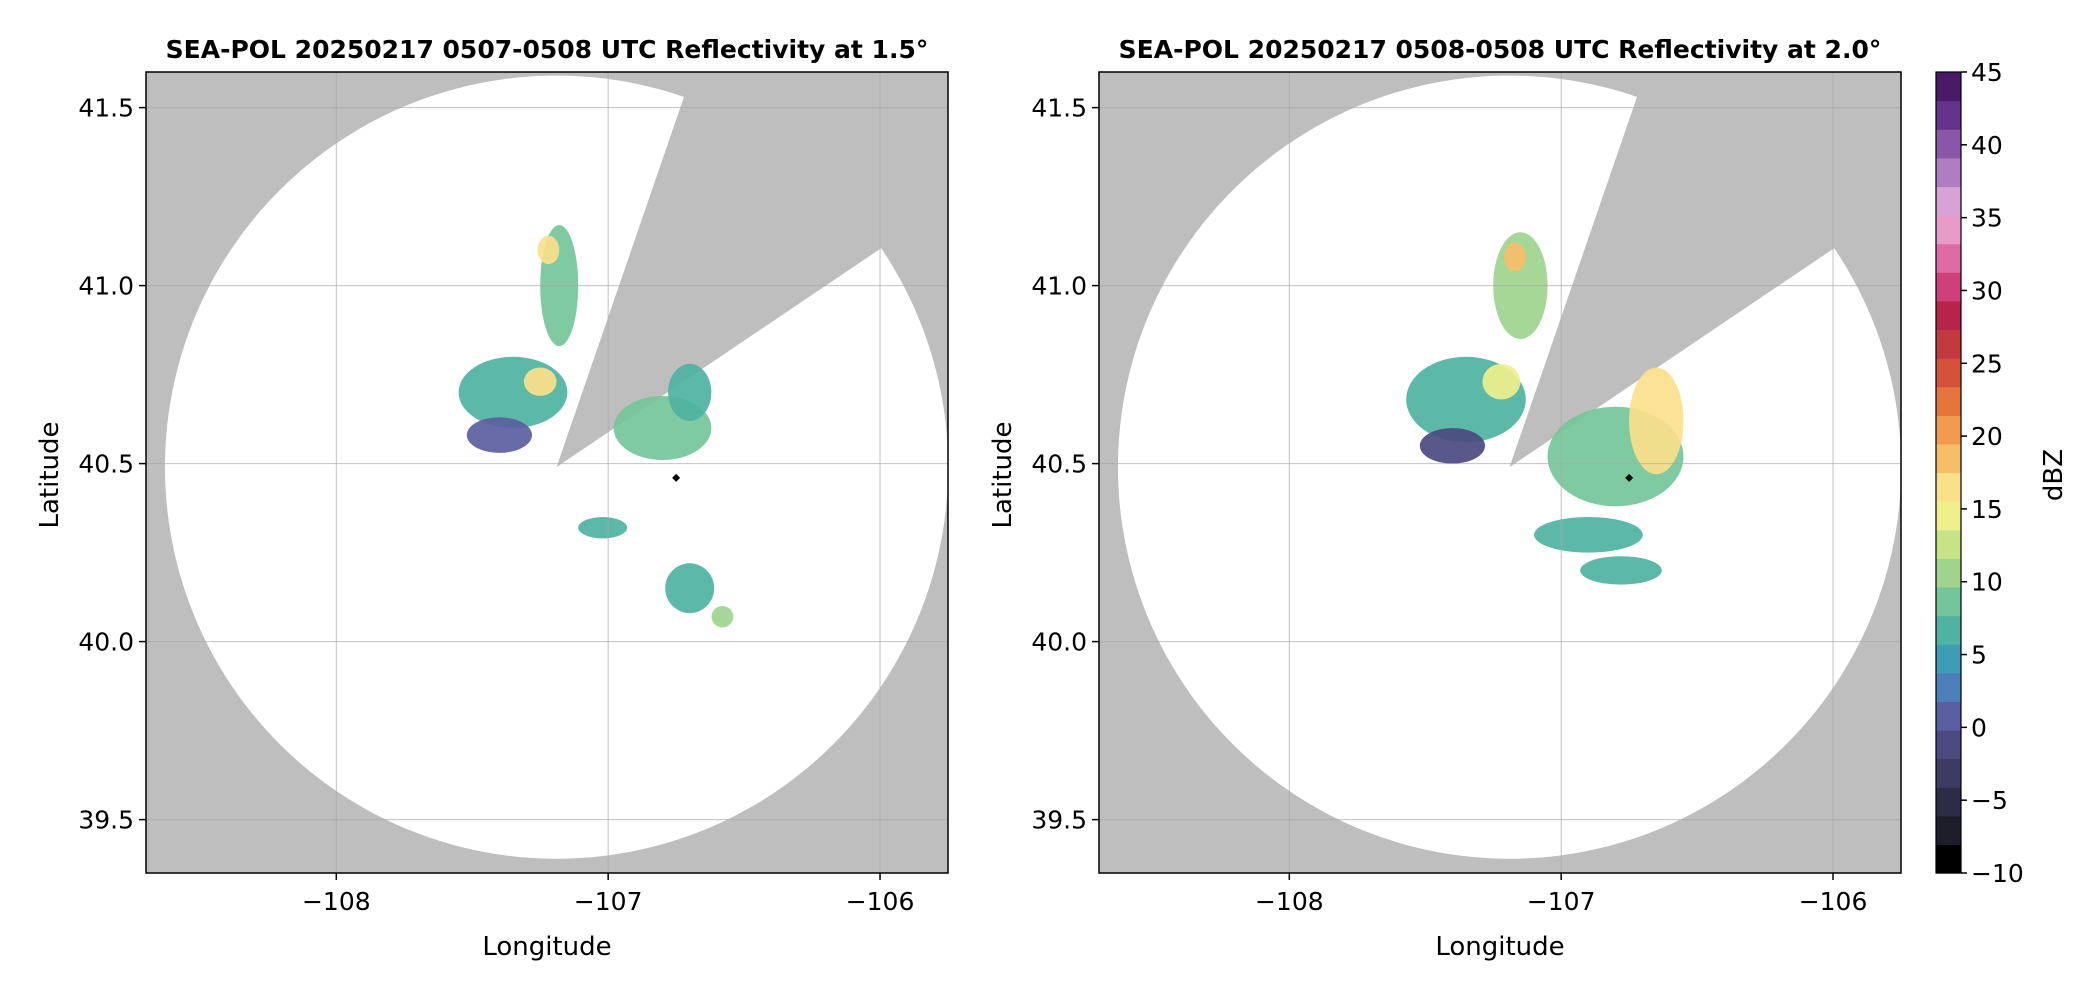 This screenshot has height=994, width=2096. What do you see at coordinates (1987, 582) in the screenshot?
I see `colorbar-tick-label: 10` at bounding box center [1987, 582].